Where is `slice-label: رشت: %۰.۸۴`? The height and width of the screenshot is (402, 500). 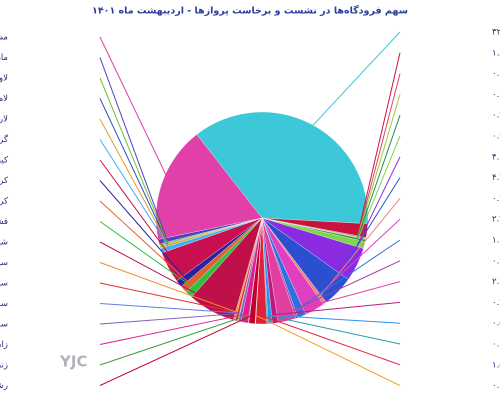 slice-label: رشت: %۰.۸۴ is located at coordinates (4, 386).